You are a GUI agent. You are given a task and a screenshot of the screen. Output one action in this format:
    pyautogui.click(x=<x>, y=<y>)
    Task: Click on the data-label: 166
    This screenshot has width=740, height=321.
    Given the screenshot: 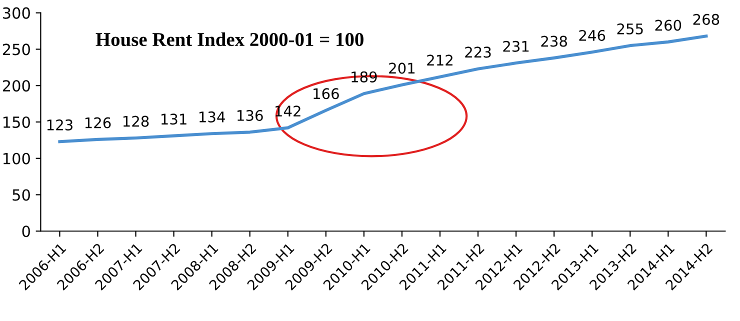 What is the action you would take?
    pyautogui.click(x=326, y=94)
    